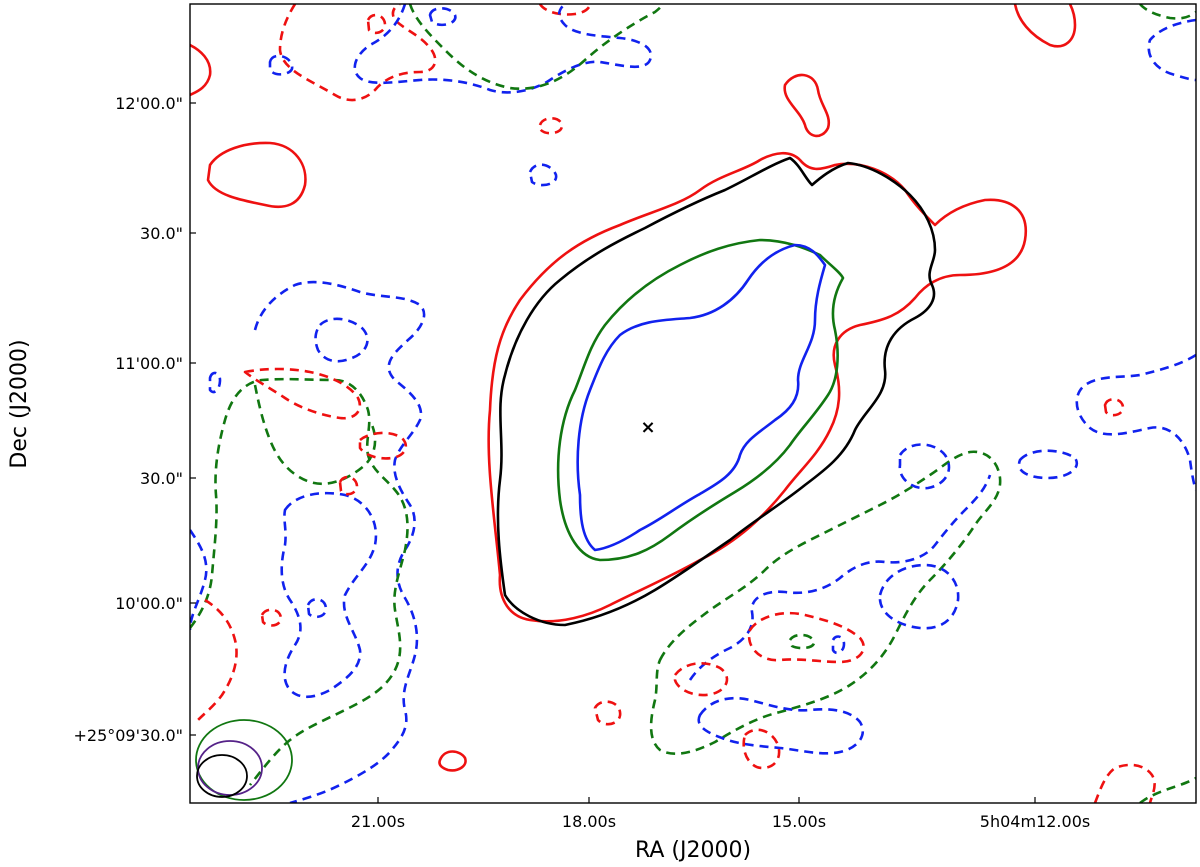  I want to click on contour-red-dashed-lowright2, so click(701, 679).